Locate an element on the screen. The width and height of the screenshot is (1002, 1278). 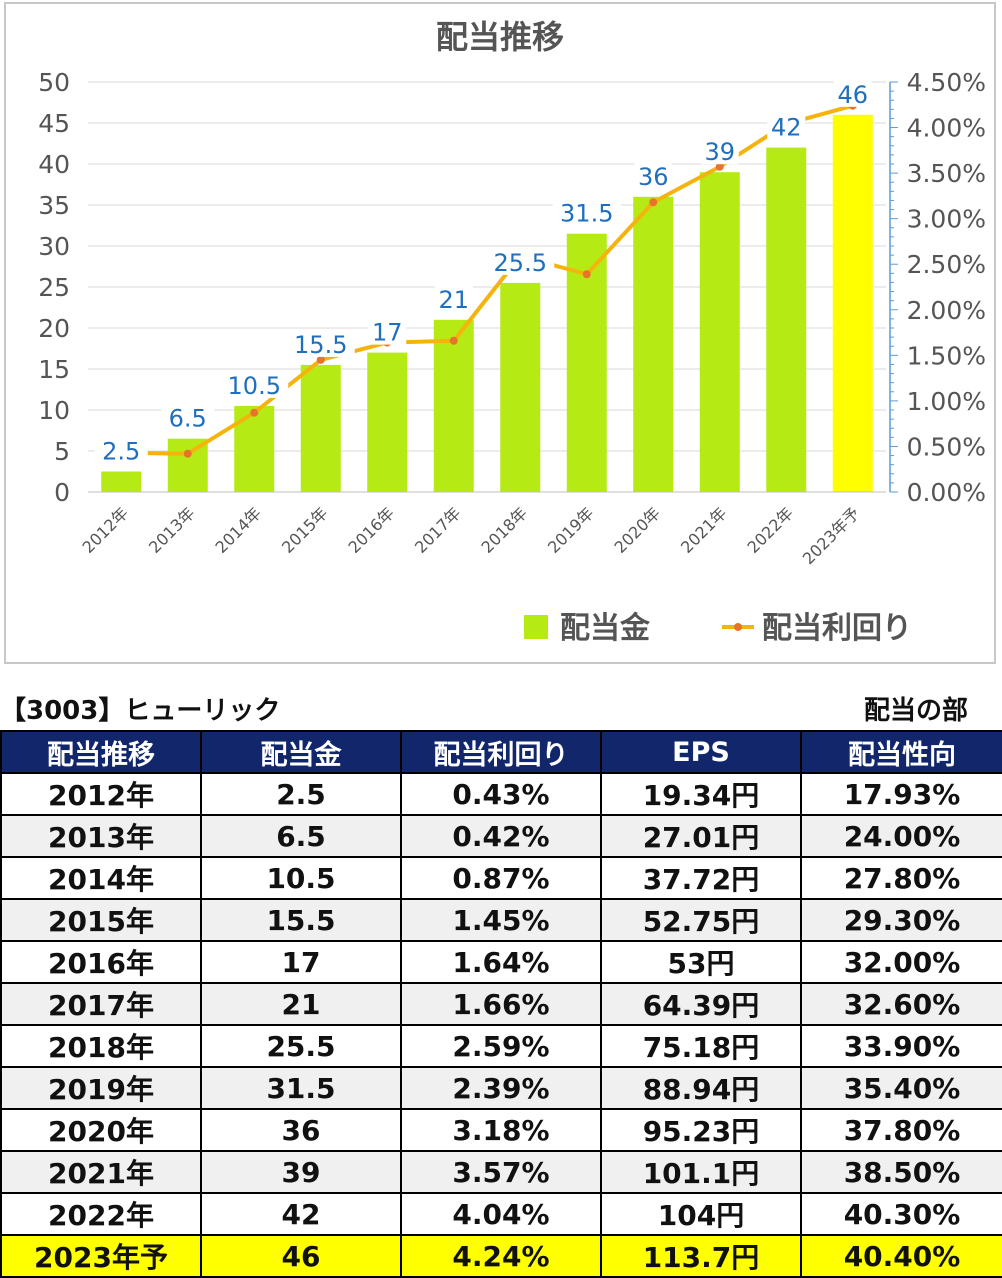
cell-dividend: 36 is located at coordinates (301, 1130).